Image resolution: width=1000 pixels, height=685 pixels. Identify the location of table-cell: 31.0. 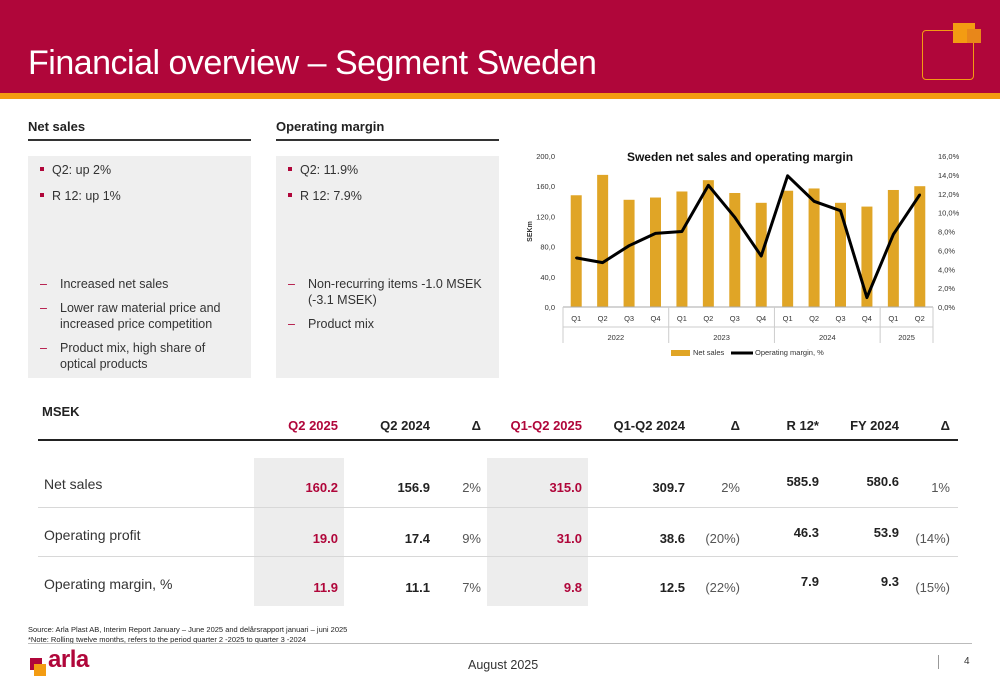
(569, 538).